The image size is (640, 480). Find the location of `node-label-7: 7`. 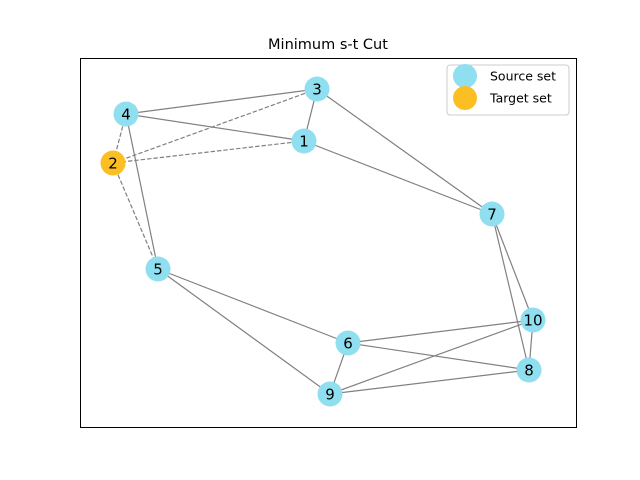

node-label-7: 7 is located at coordinates (492, 215).